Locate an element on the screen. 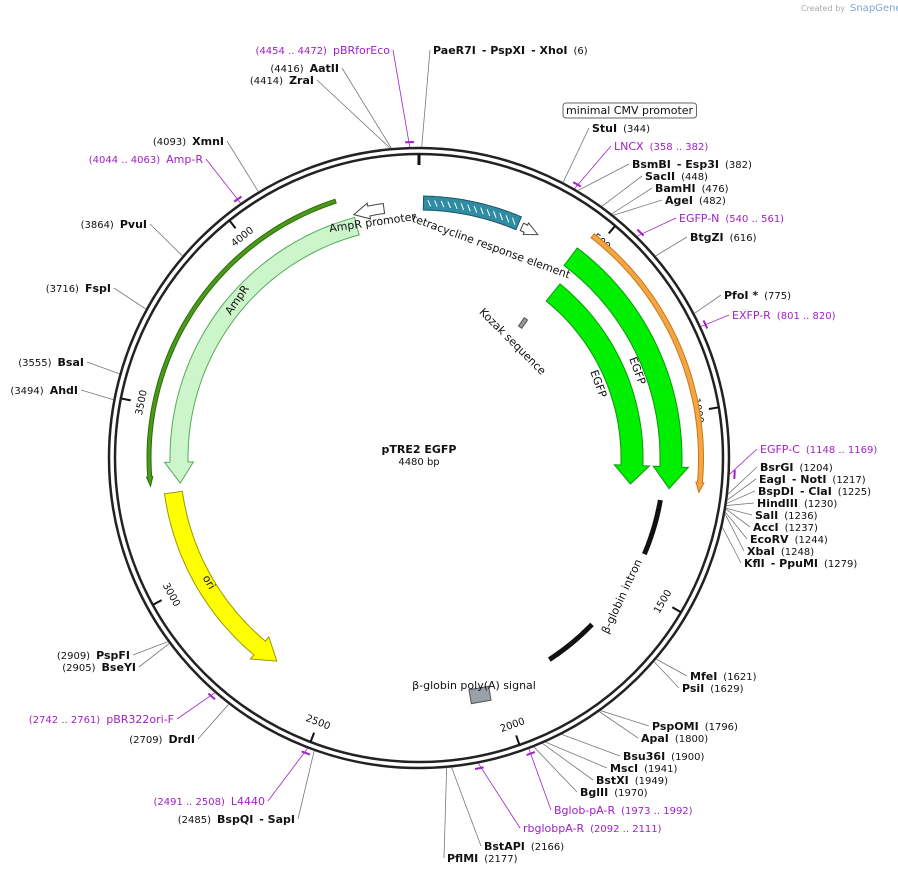 The width and height of the screenshot is (898, 875). site-position: (1217) is located at coordinates (848, 480).